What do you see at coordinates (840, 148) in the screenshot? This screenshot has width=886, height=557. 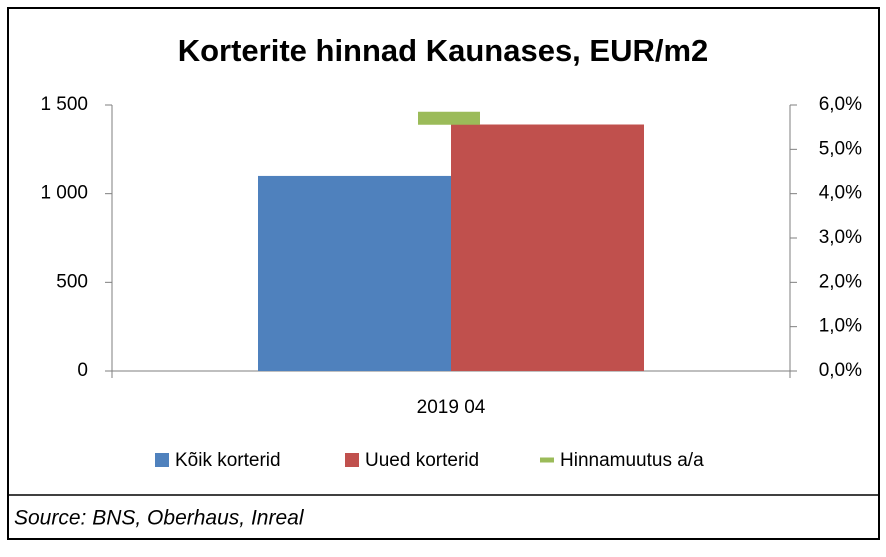 I see `y2-tick-label: 5,0%` at bounding box center [840, 148].